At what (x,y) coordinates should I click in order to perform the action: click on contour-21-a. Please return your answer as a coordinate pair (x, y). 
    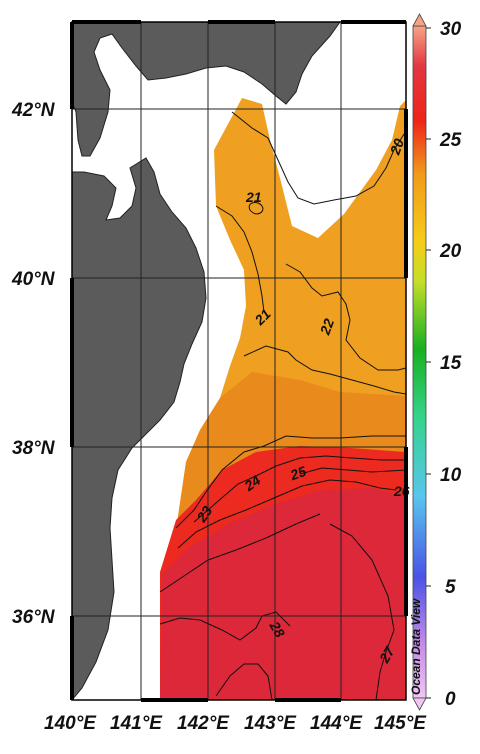
    Looking at the image, I should click on (240, 259).